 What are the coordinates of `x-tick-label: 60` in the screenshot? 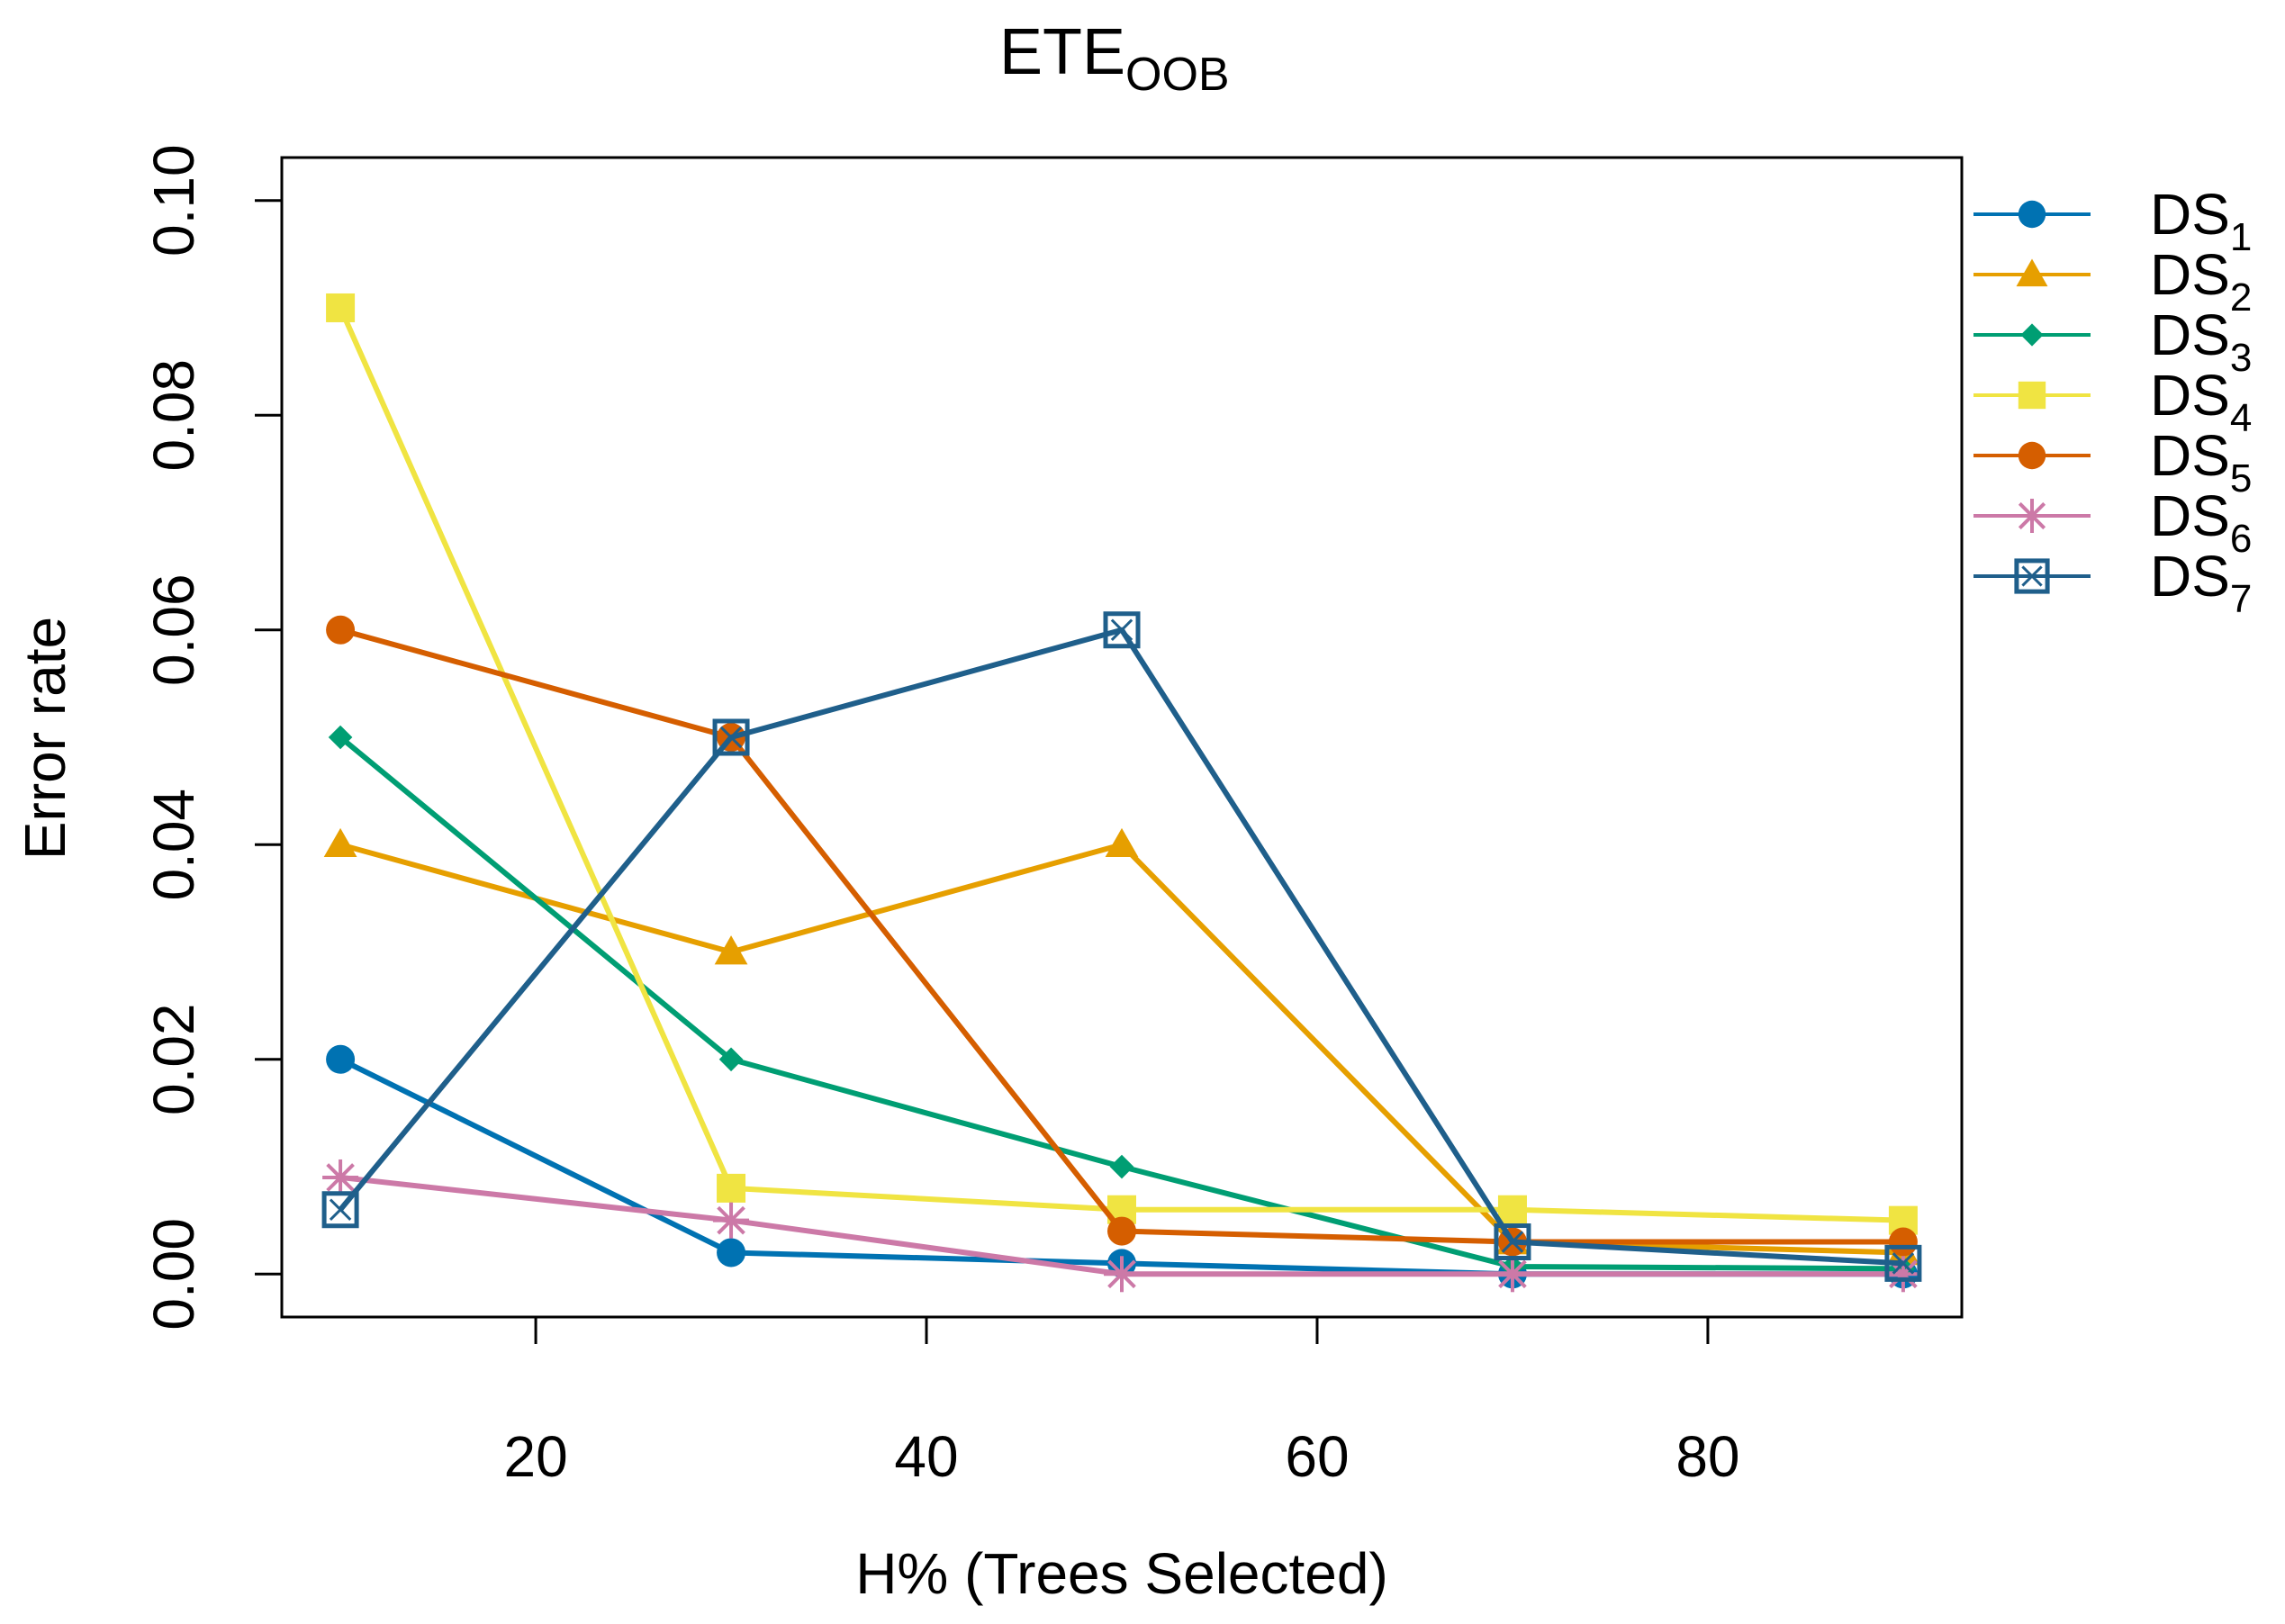 It's located at (1317, 1456).